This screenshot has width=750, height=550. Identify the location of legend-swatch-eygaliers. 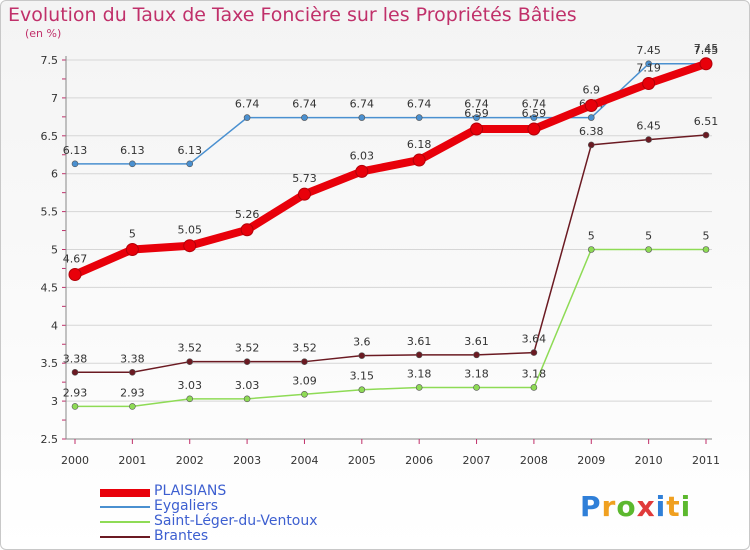
(125, 507).